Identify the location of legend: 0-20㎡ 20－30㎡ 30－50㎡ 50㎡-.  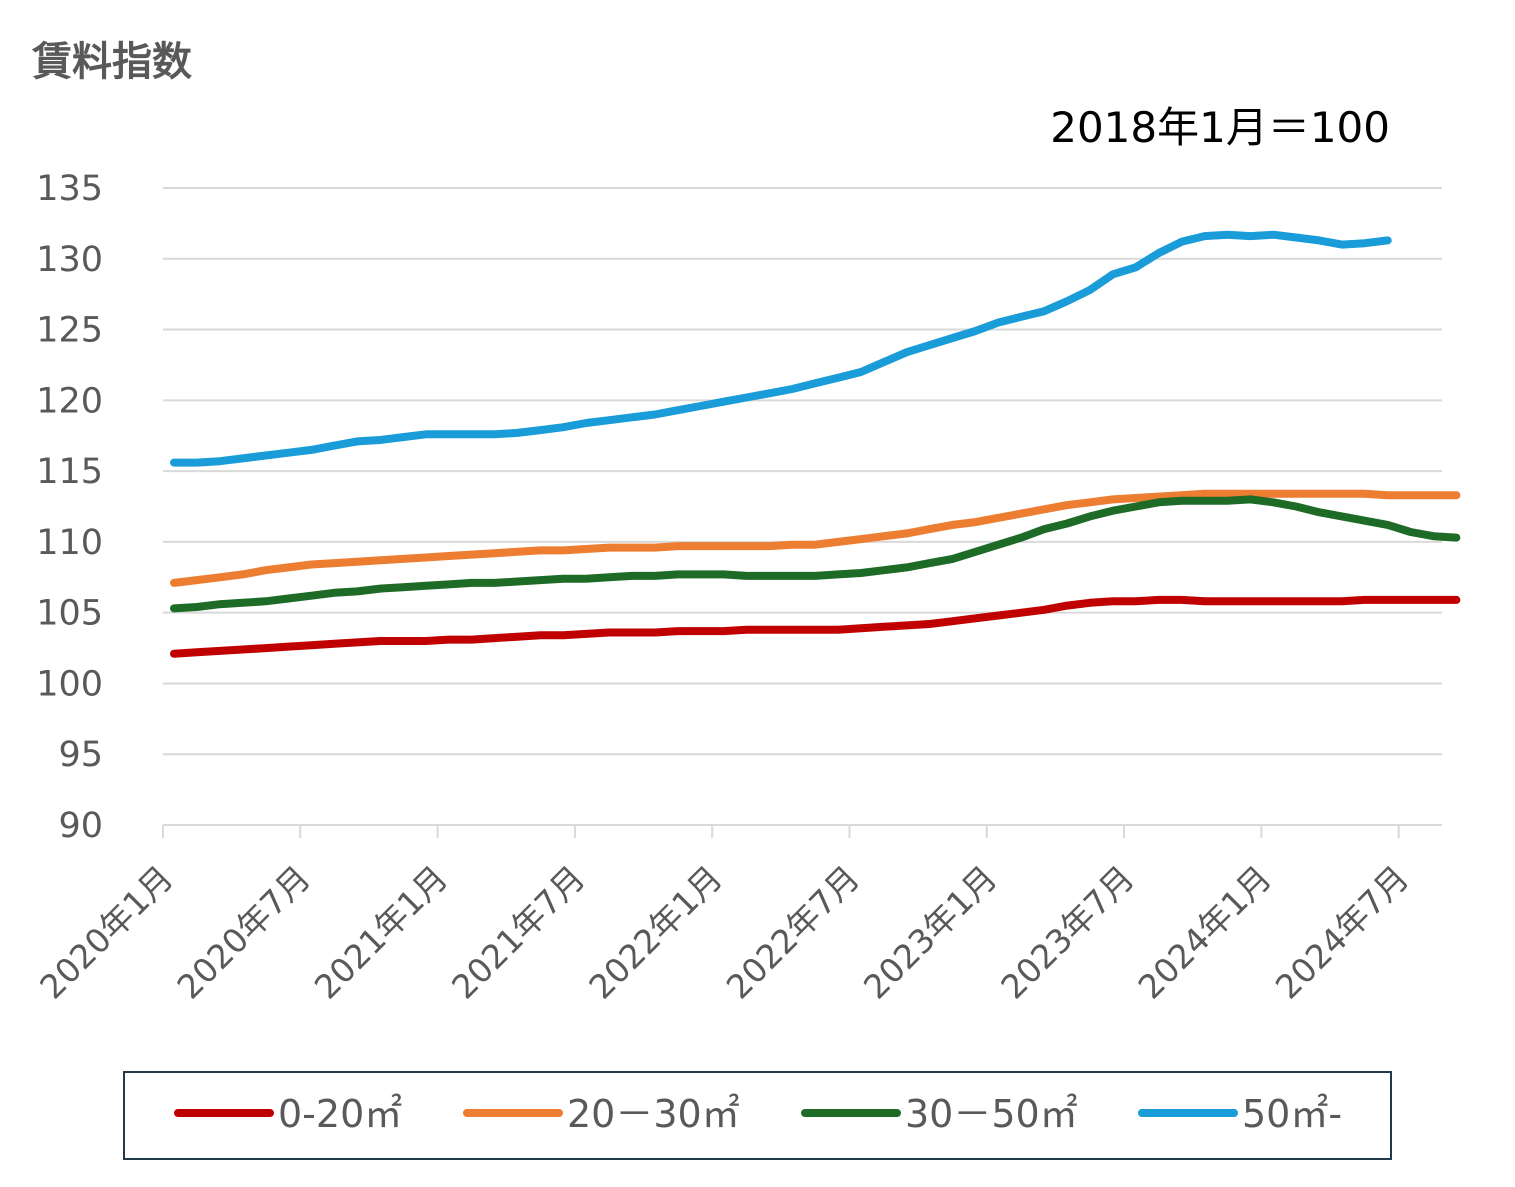
(757, 1115).